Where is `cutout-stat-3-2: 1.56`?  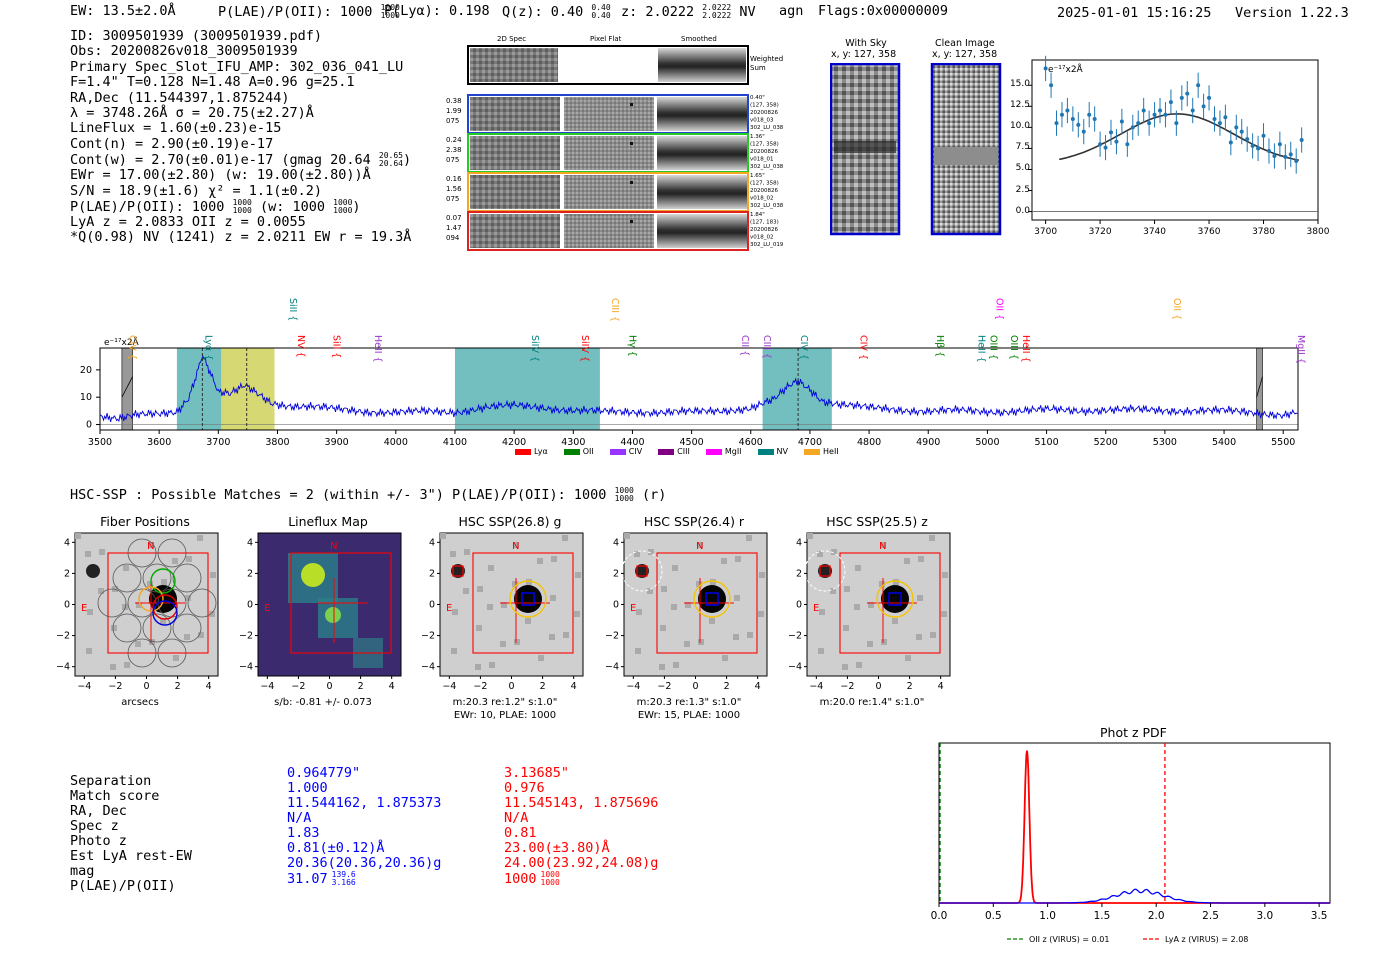
cutout-stat-3-2: 1.56 is located at coordinates (454, 189).